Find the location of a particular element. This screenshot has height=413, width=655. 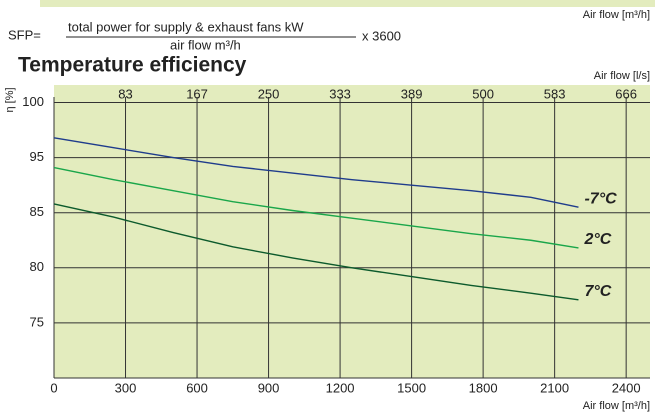

y-tick-label: 75 is located at coordinates (37, 321).